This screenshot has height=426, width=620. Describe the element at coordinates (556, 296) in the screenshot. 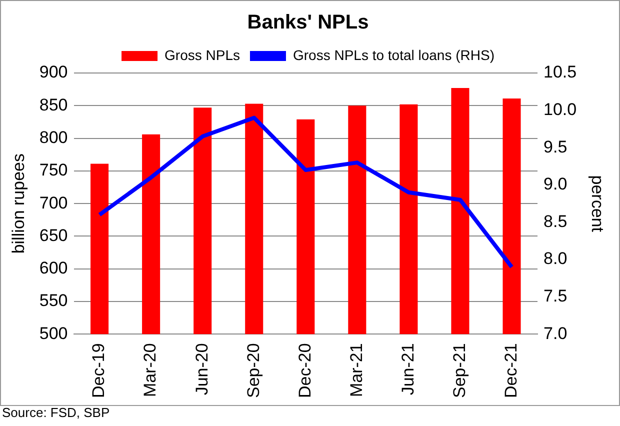

I see `y2-tick-label: 7.5` at that location.